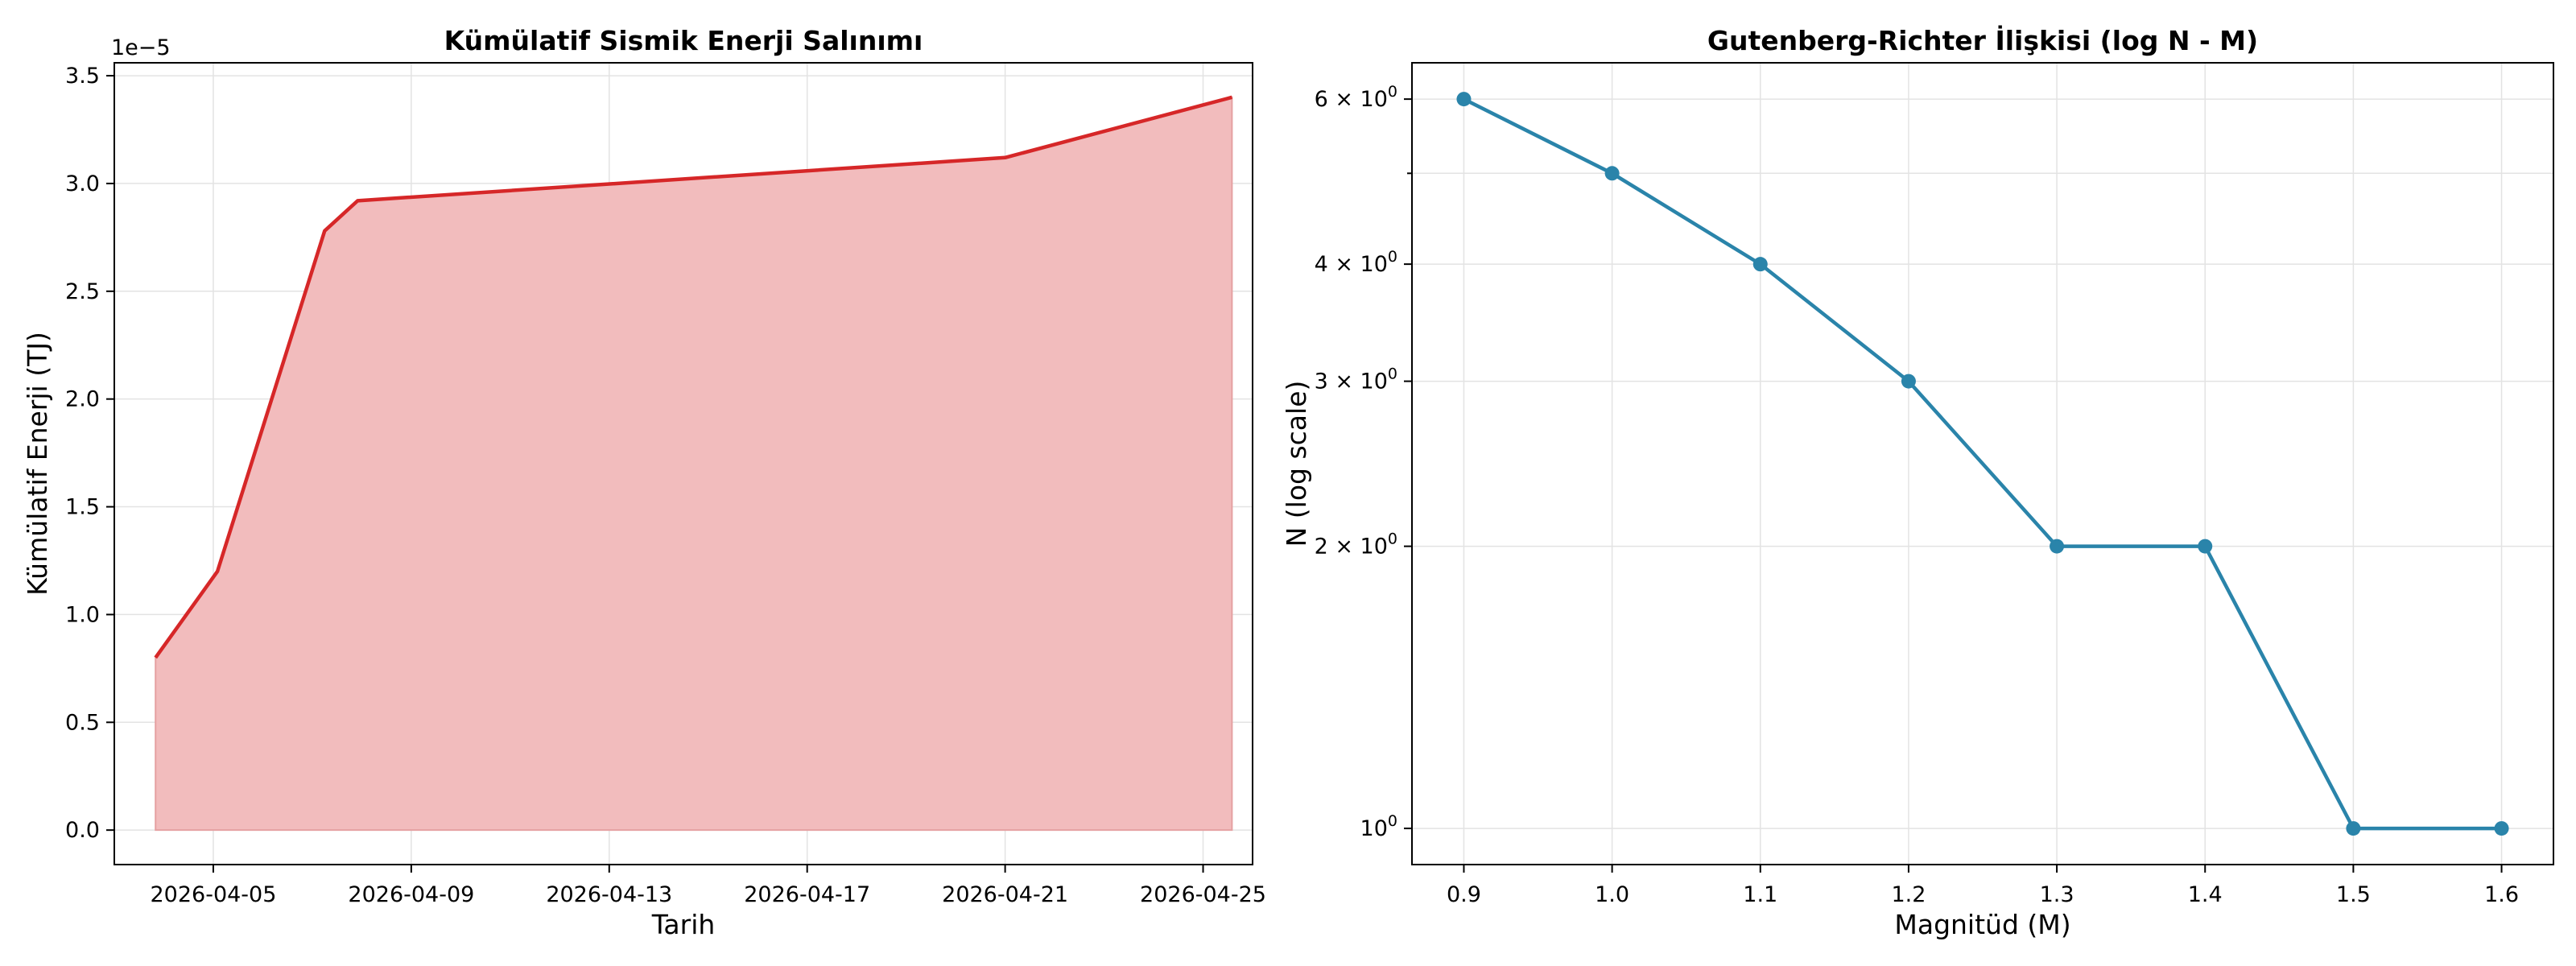 The width and height of the screenshot is (2576, 966). I want to click on energy-y-tick-label: 2.5, so click(82, 291).